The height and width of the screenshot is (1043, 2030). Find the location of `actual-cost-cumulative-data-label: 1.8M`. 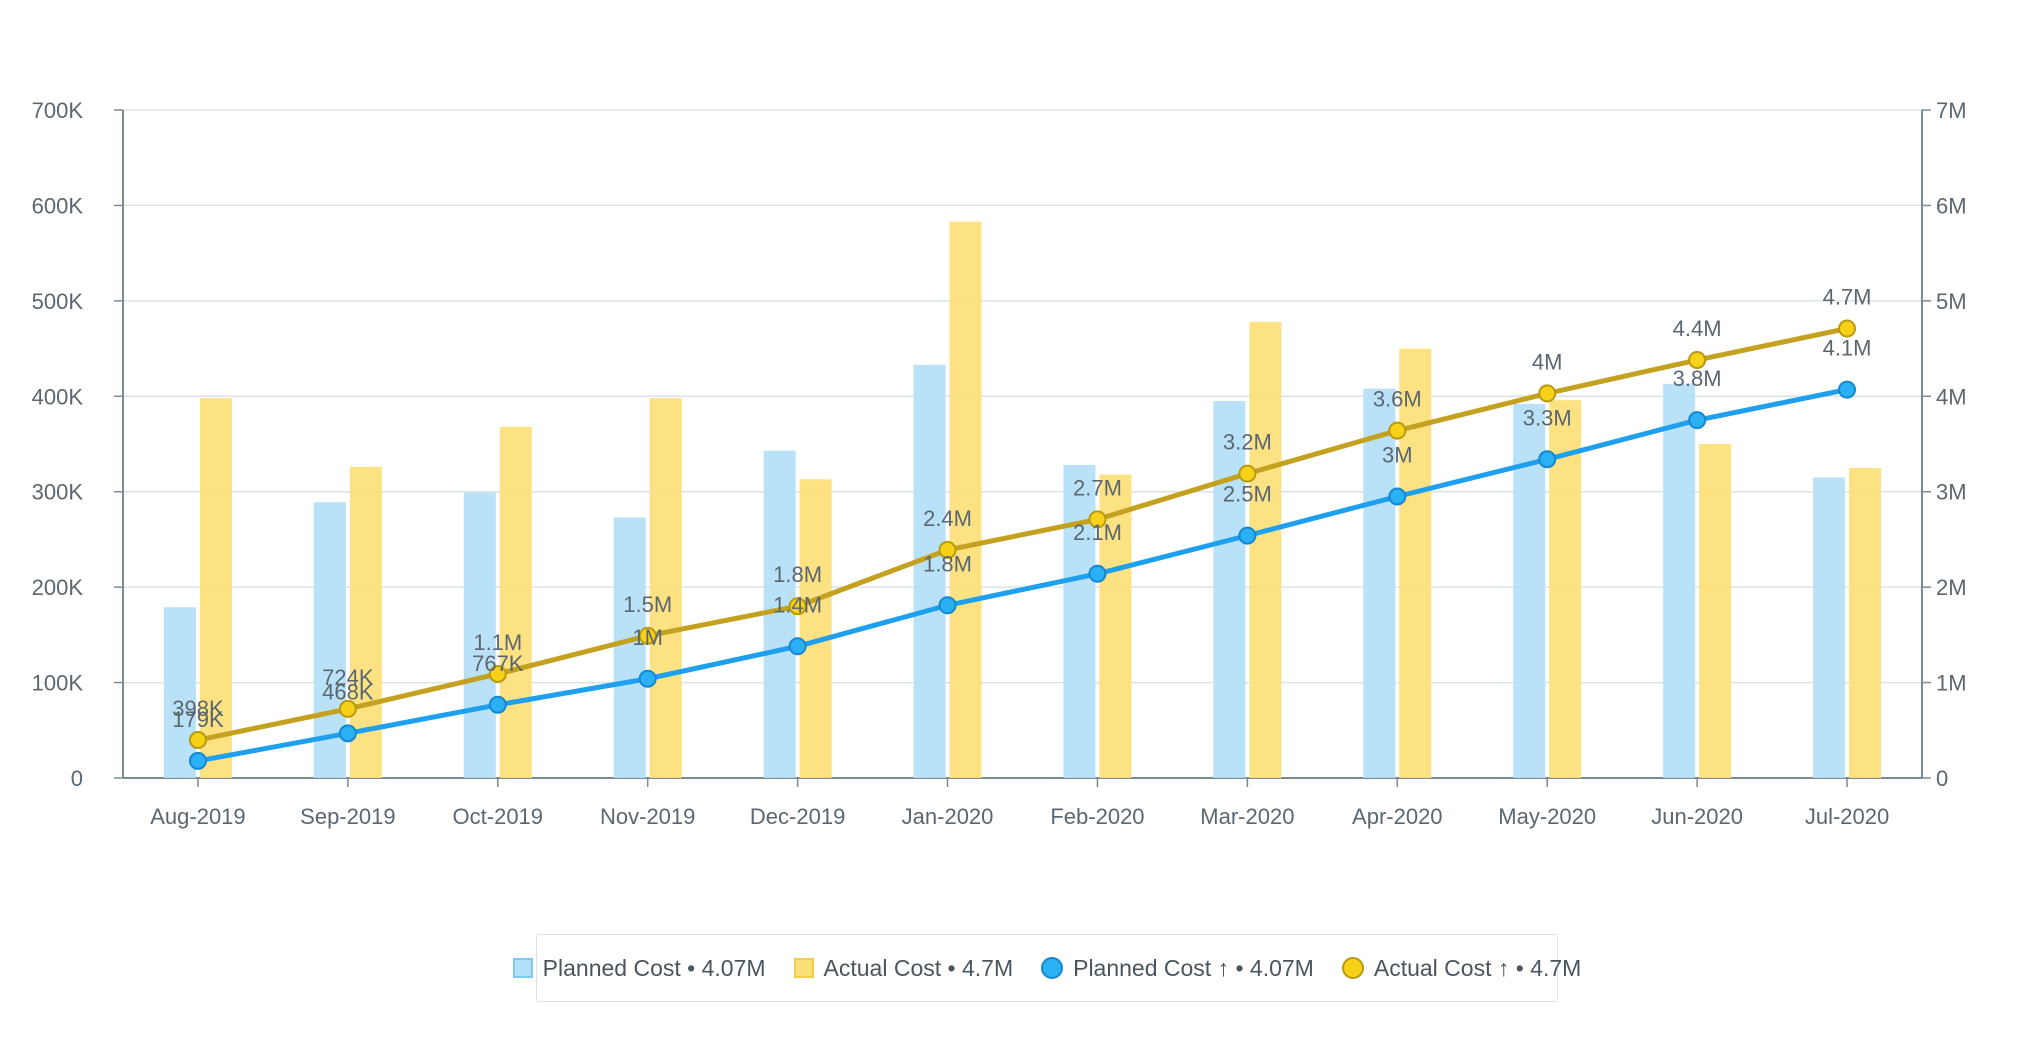

actual-cost-cumulative-data-label: 1.8M is located at coordinates (797, 574).